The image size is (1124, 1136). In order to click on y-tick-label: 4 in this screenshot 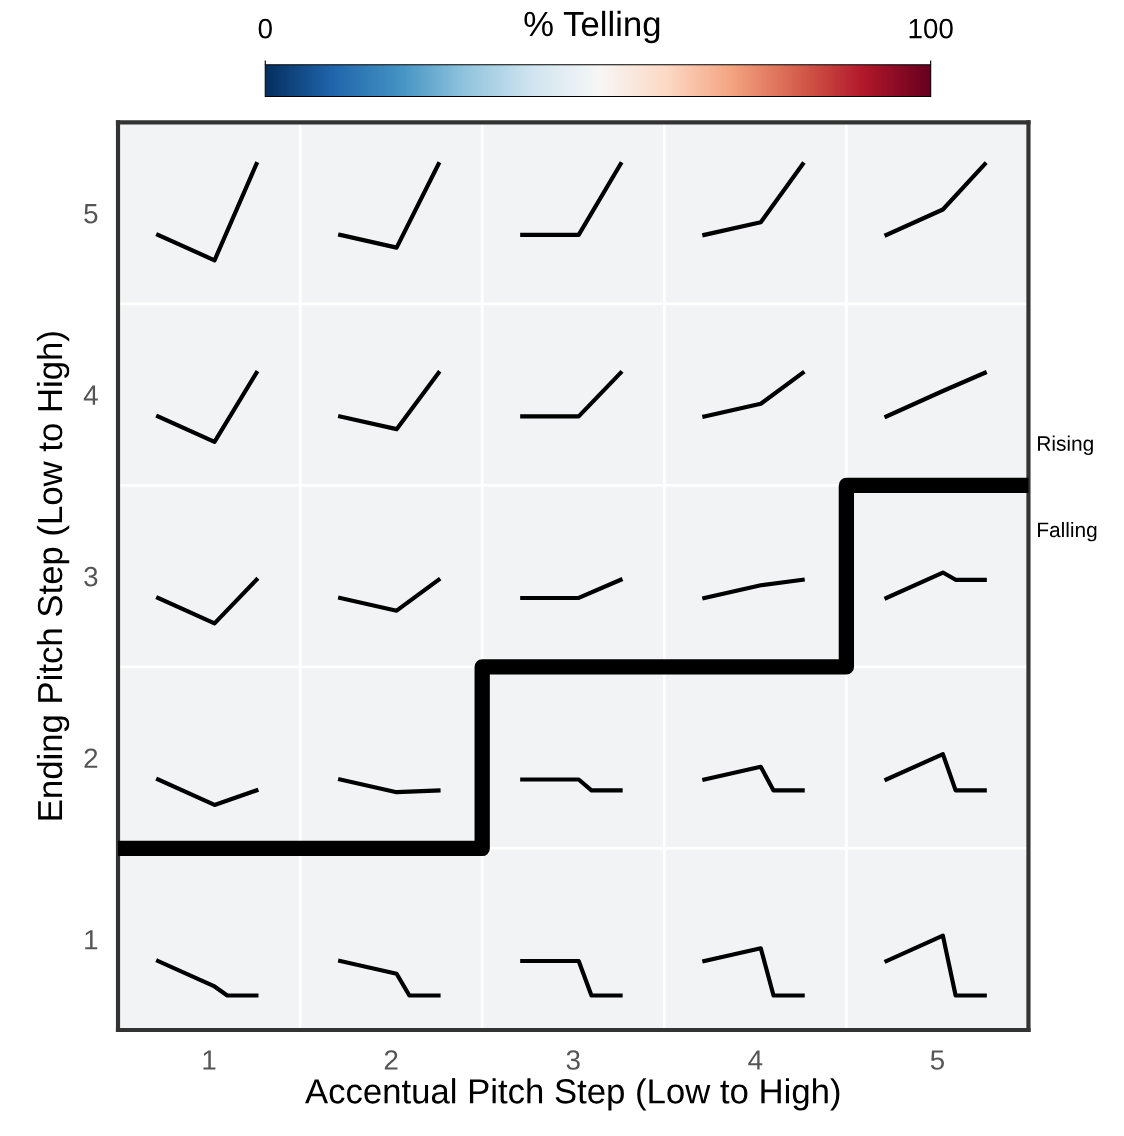, I will do `click(90, 395)`.